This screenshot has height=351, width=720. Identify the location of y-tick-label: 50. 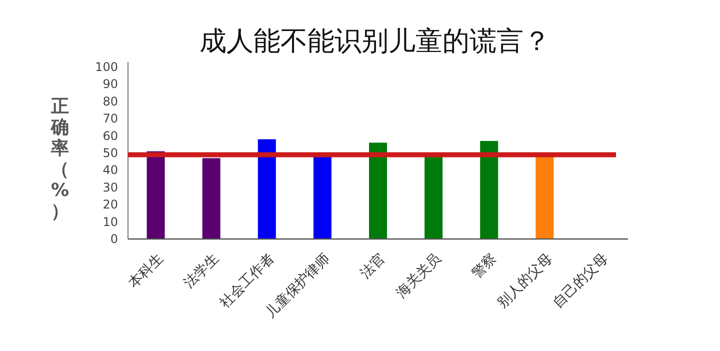
(110, 153).